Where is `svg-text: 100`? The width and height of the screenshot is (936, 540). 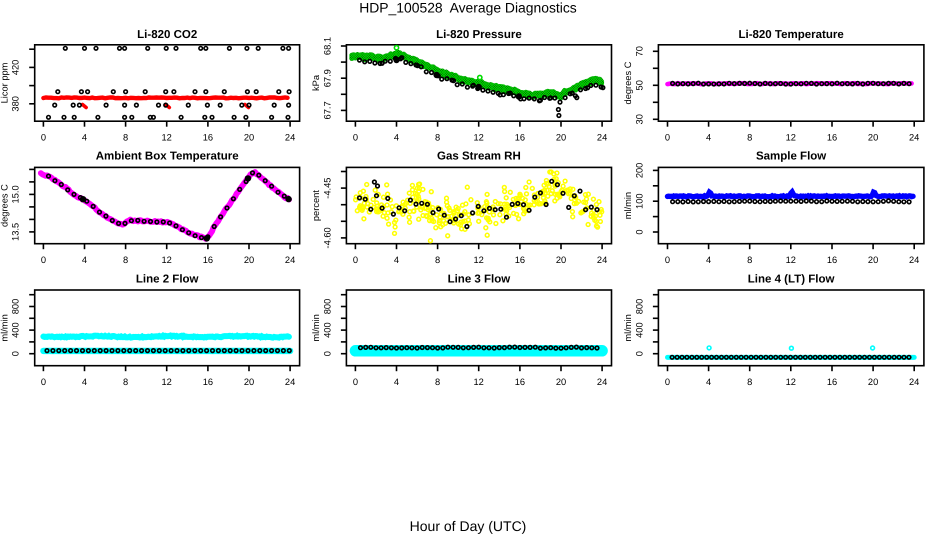 svg-text: 100 is located at coordinates (639, 201).